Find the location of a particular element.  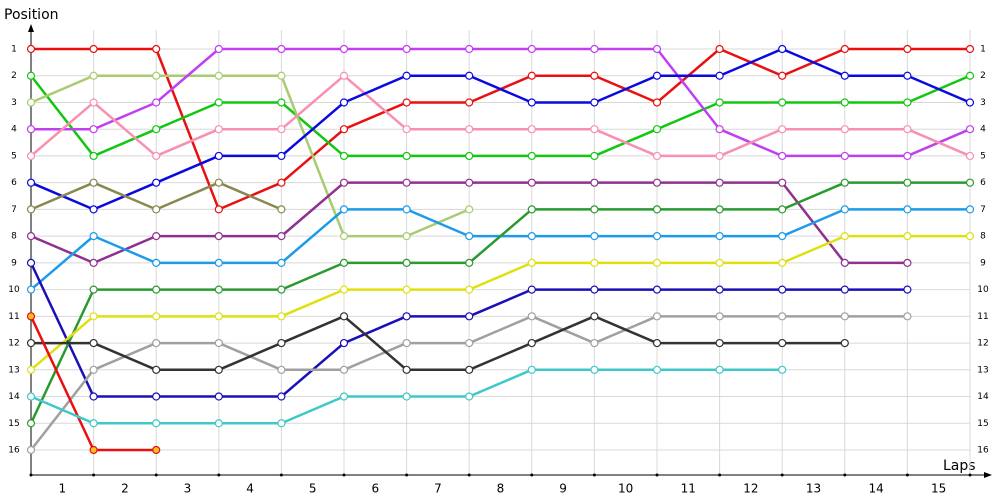

y-tick-label: 1 is located at coordinates (983, 50).